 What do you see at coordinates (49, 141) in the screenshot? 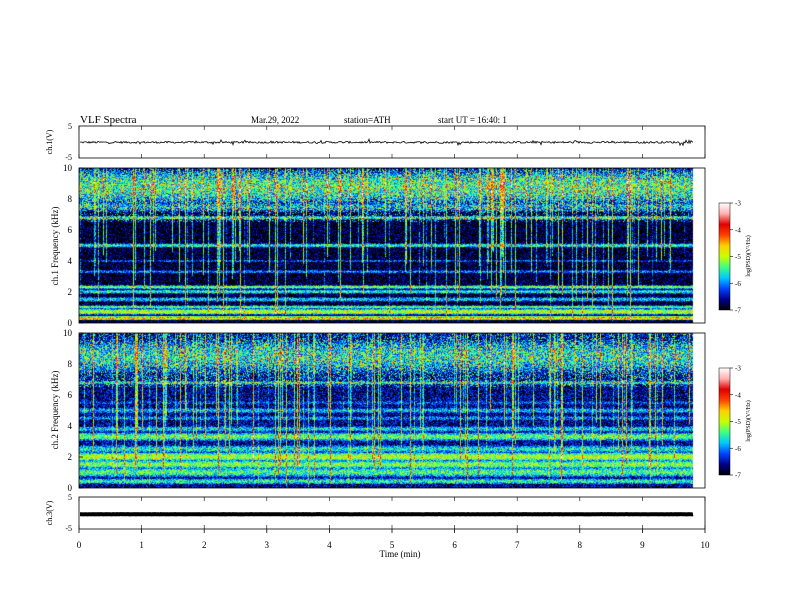
I see `ch1-ylabel: ch.1(V)` at bounding box center [49, 141].